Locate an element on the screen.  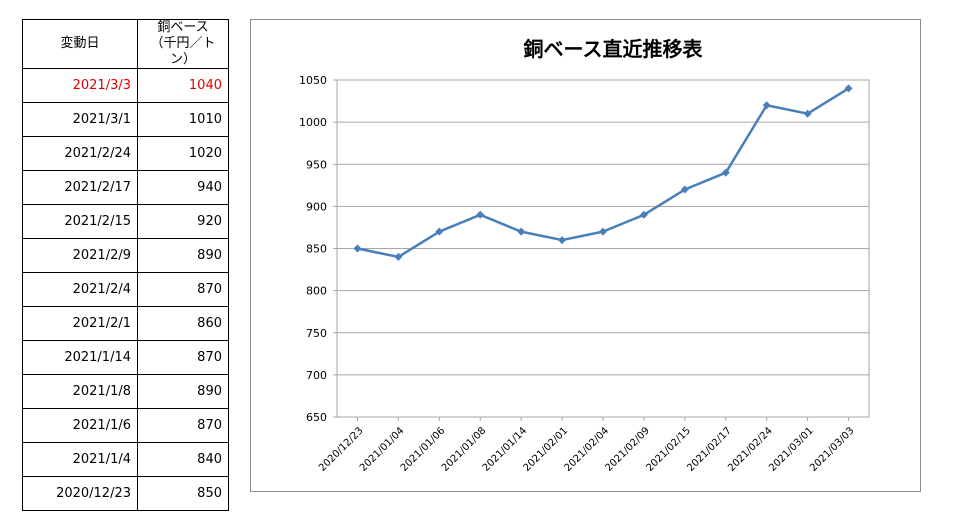
row-date: 2021/2/17 is located at coordinates (80, 187).